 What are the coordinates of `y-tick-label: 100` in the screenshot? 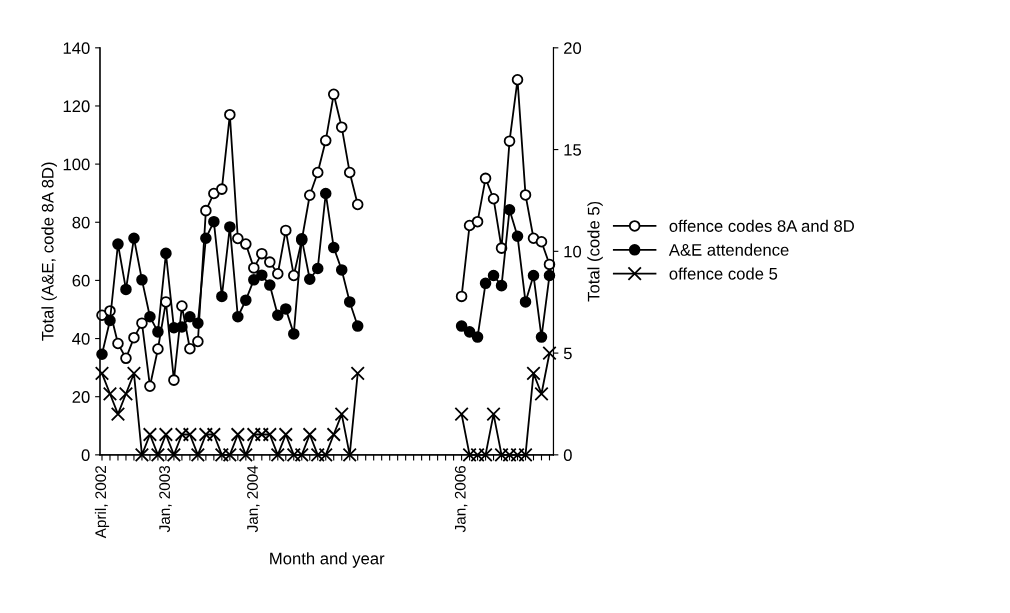 It's located at (76, 164).